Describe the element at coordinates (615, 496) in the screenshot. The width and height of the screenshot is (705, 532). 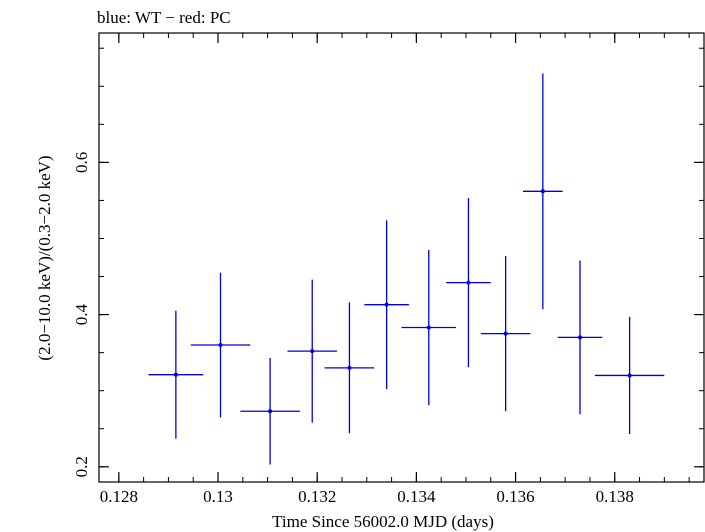
I see `x-tick-label: 0.138` at that location.